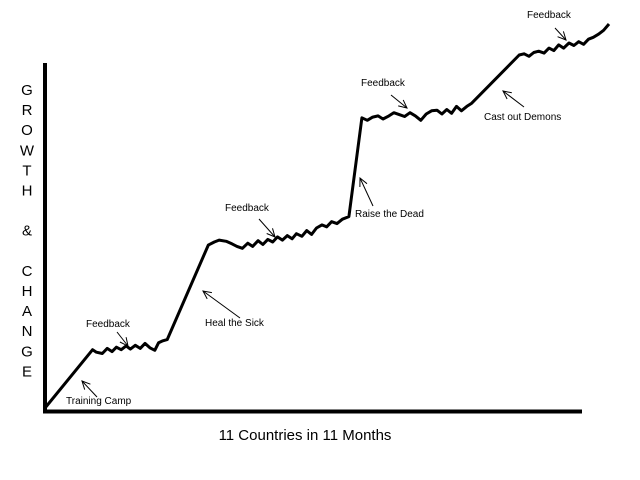 The image size is (640, 480). Describe the element at coordinates (305, 435) in the screenshot. I see `x-axis-label: 11 Countries in 11 Months` at that location.